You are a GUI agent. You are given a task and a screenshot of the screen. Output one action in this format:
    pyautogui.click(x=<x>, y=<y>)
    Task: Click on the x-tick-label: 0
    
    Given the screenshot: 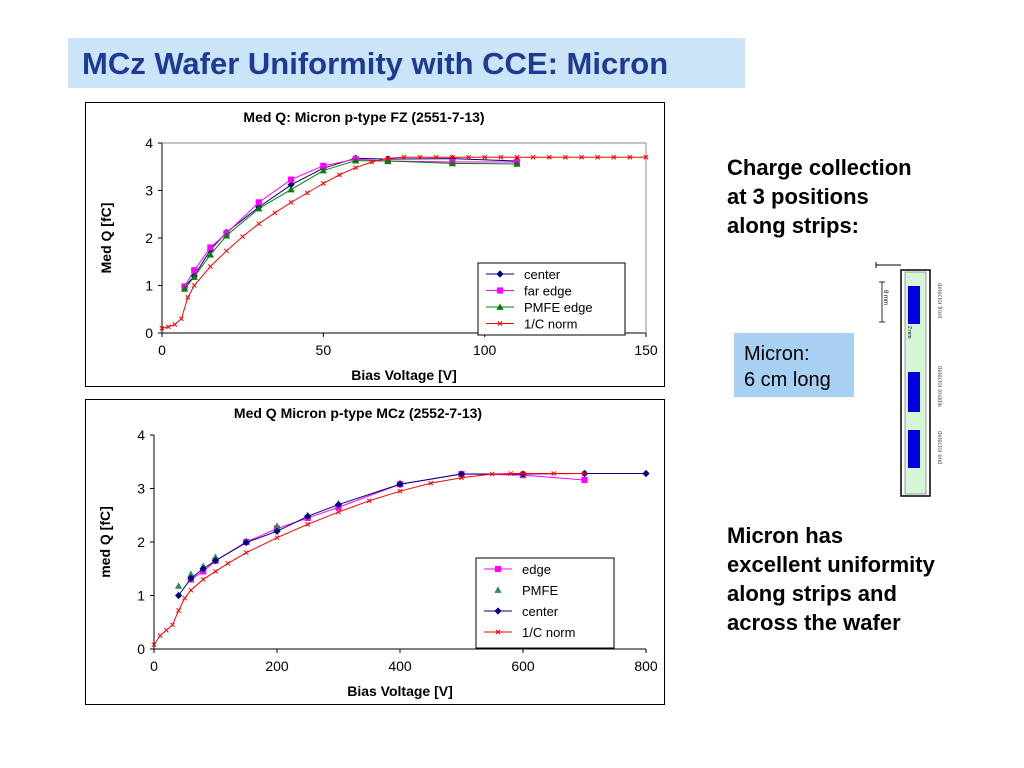 What is the action you would take?
    pyautogui.click(x=162, y=350)
    